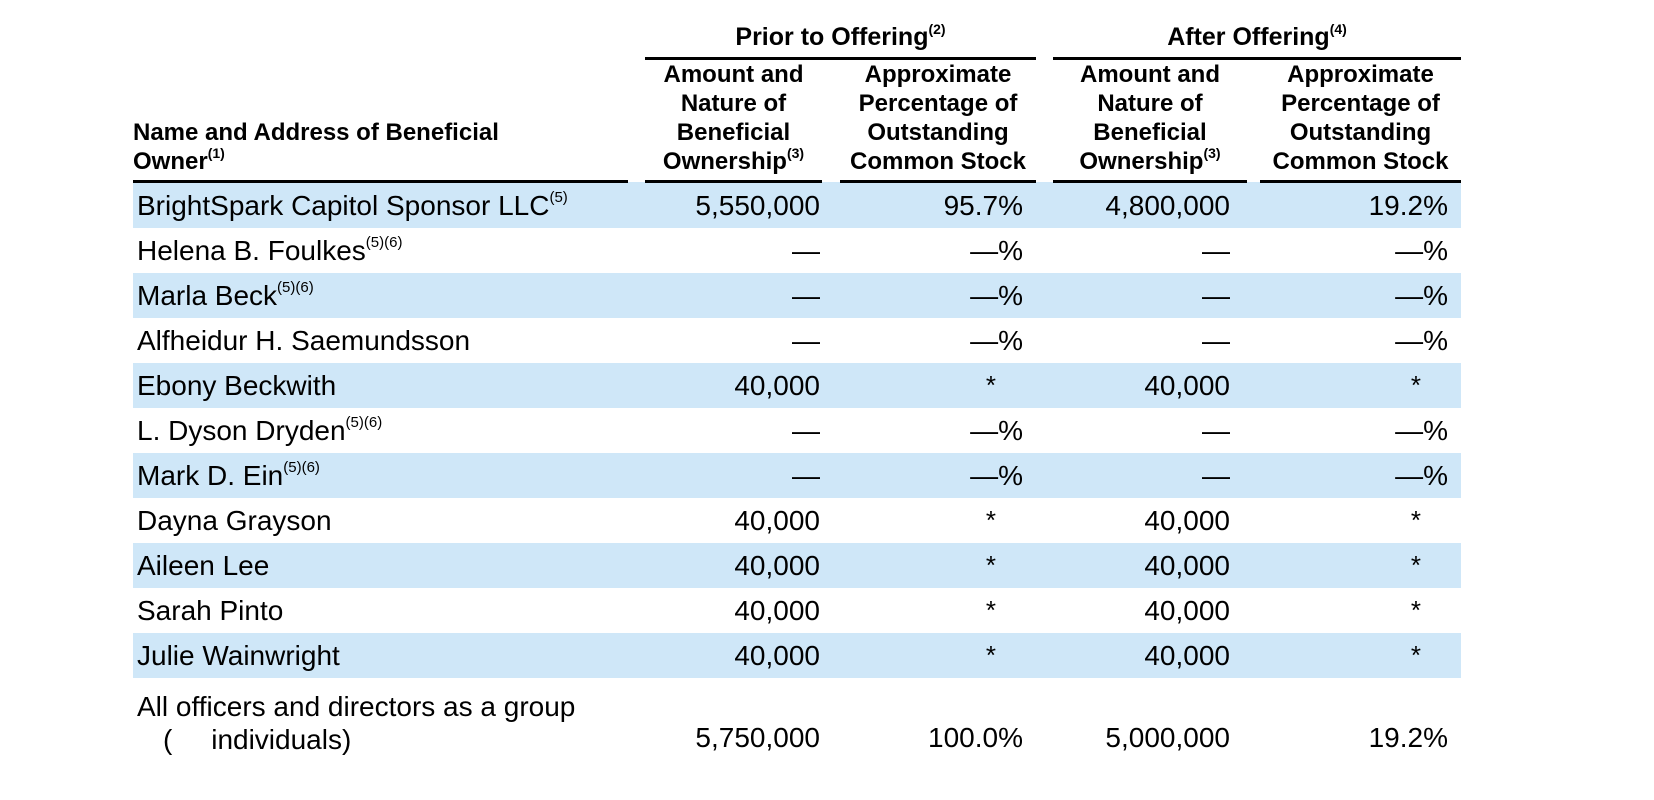 This screenshot has width=1654, height=800. What do you see at coordinates (380, 204) in the screenshot?
I see `owner-name-cell: BrightSpark Capitol Sponsor LLC(5)` at bounding box center [380, 204].